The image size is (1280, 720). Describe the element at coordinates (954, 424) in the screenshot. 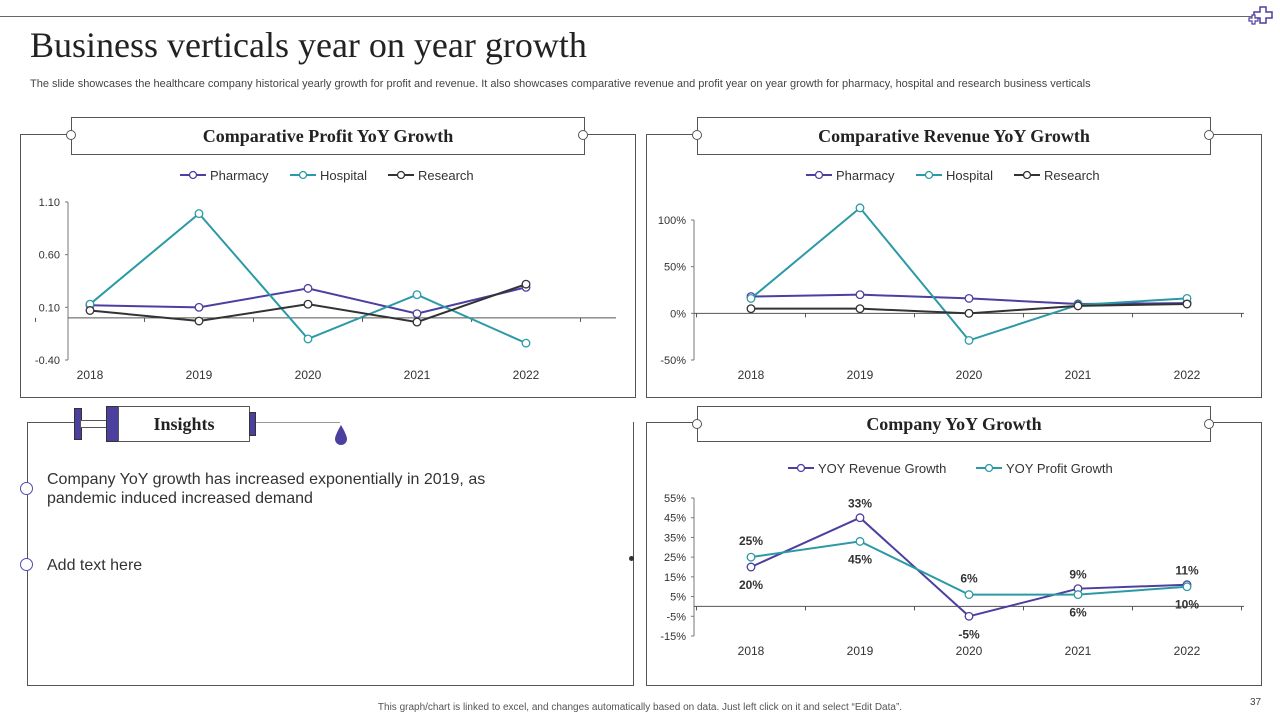

I see `company-chart-title: Company YoY Growth` at that location.